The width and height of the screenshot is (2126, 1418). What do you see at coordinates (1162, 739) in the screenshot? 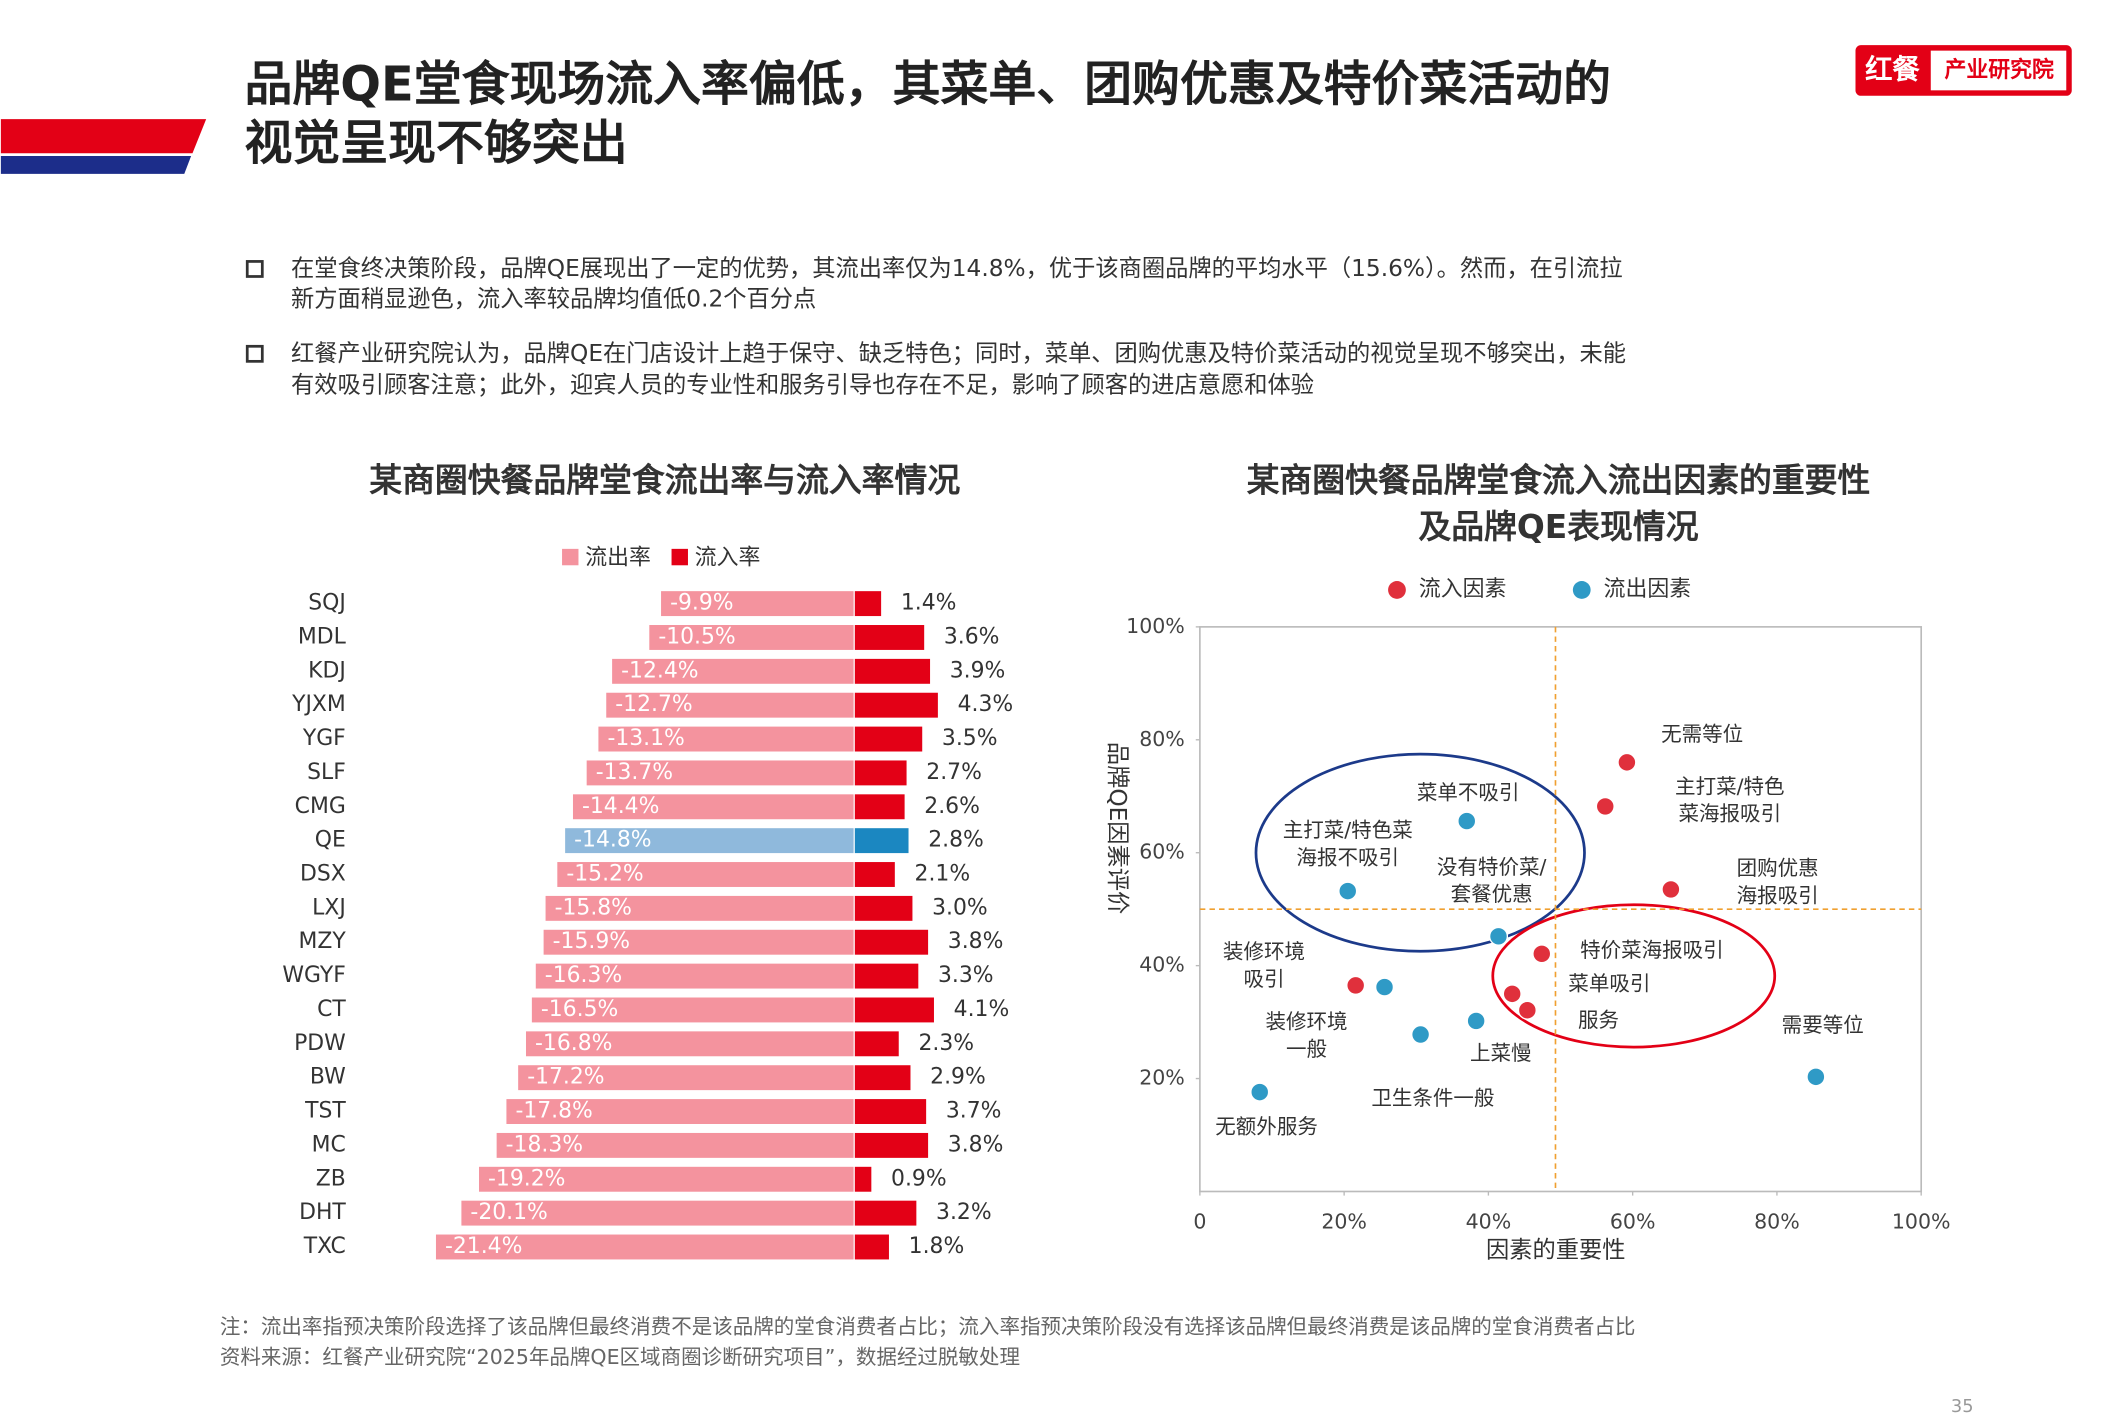
I see `y-tick-label: 80%` at bounding box center [1162, 739].